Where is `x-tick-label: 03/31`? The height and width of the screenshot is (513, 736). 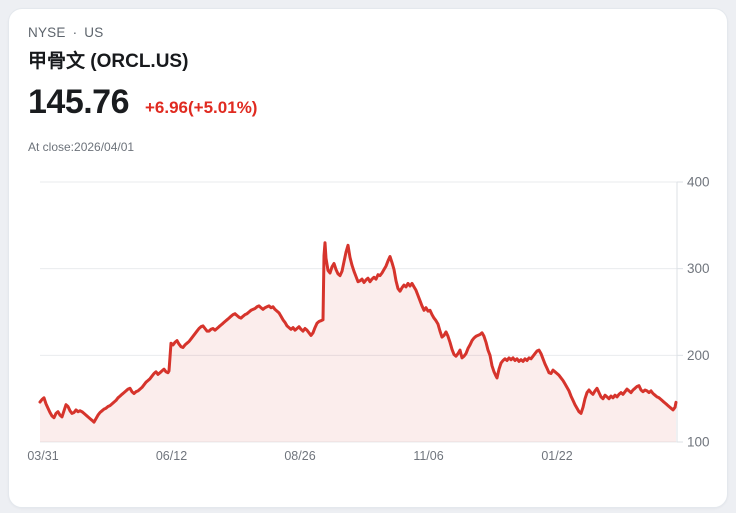 x-tick-label: 03/31 is located at coordinates (42, 456).